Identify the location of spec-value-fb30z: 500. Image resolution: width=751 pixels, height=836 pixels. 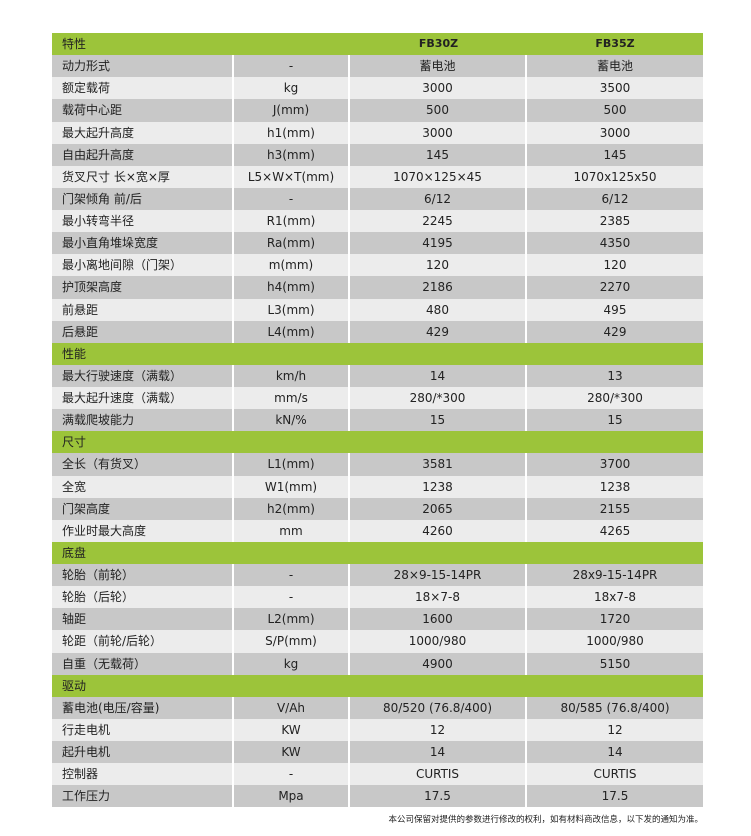
(438, 110).